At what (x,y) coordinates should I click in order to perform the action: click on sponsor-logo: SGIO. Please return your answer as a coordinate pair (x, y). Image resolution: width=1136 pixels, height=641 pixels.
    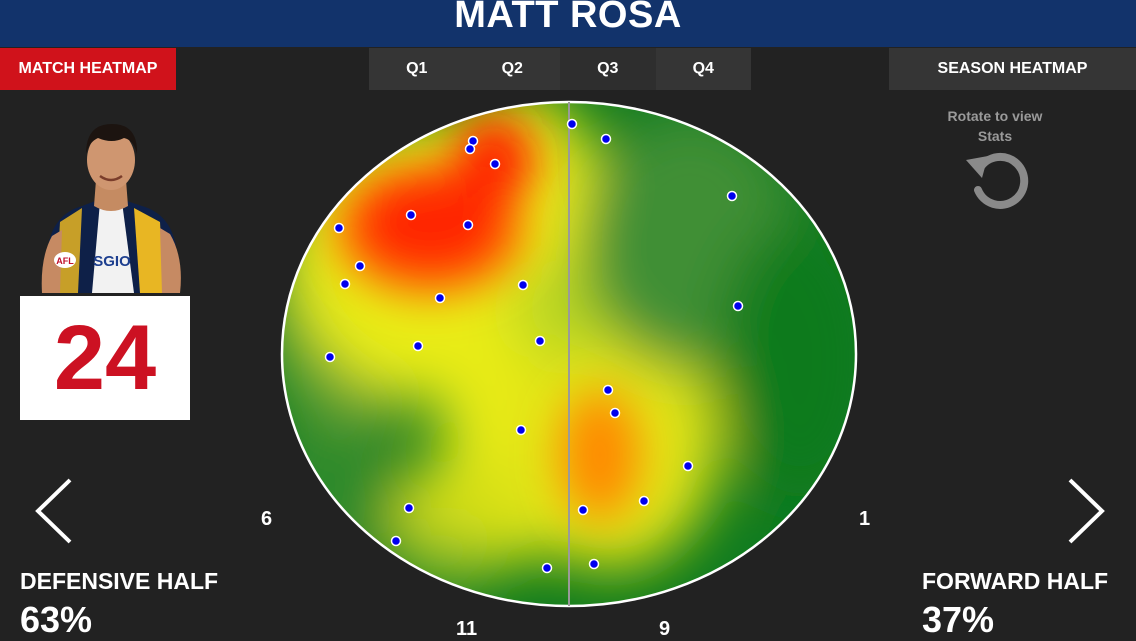
    Looking at the image, I should click on (112, 261).